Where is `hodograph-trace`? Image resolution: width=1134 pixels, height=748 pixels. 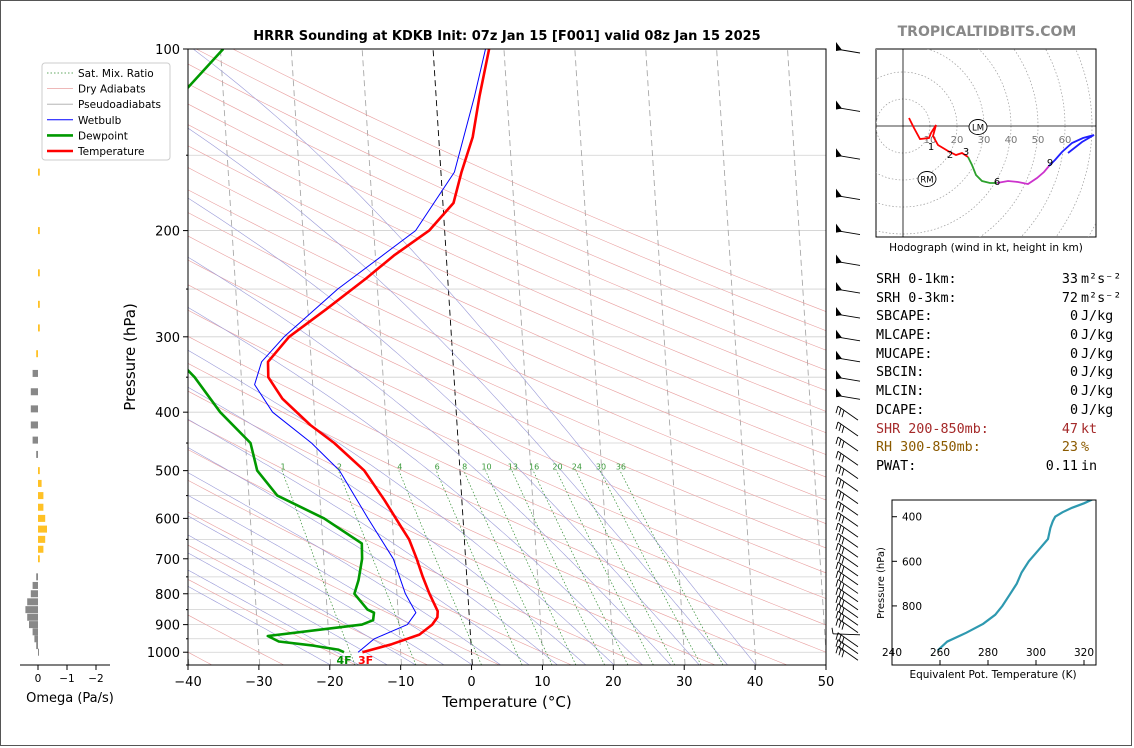
hodograph-trace is located at coordinates (982, 170).